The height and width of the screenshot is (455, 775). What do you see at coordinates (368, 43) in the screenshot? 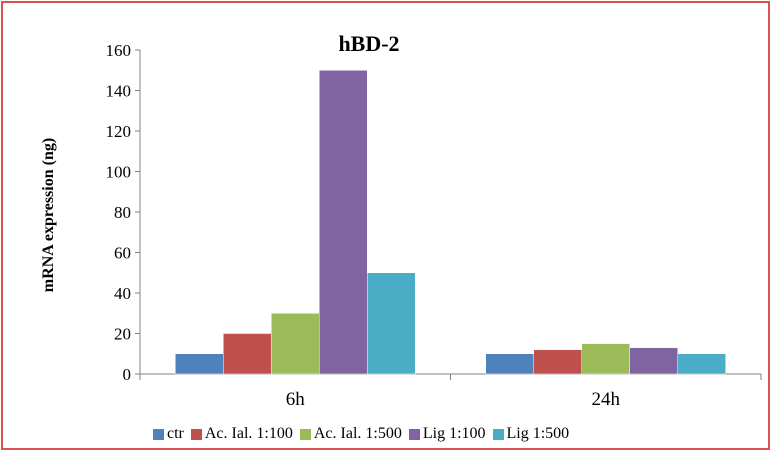
I see `chart-title: hBD-2` at bounding box center [368, 43].